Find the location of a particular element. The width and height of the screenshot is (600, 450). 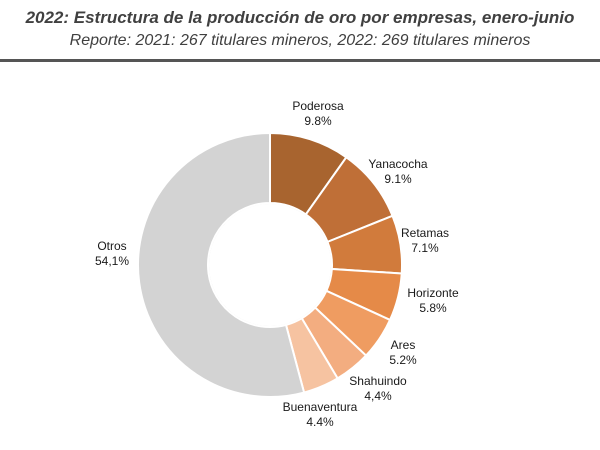

label-shahuindo-name: Shahuindo is located at coordinates (378, 381).